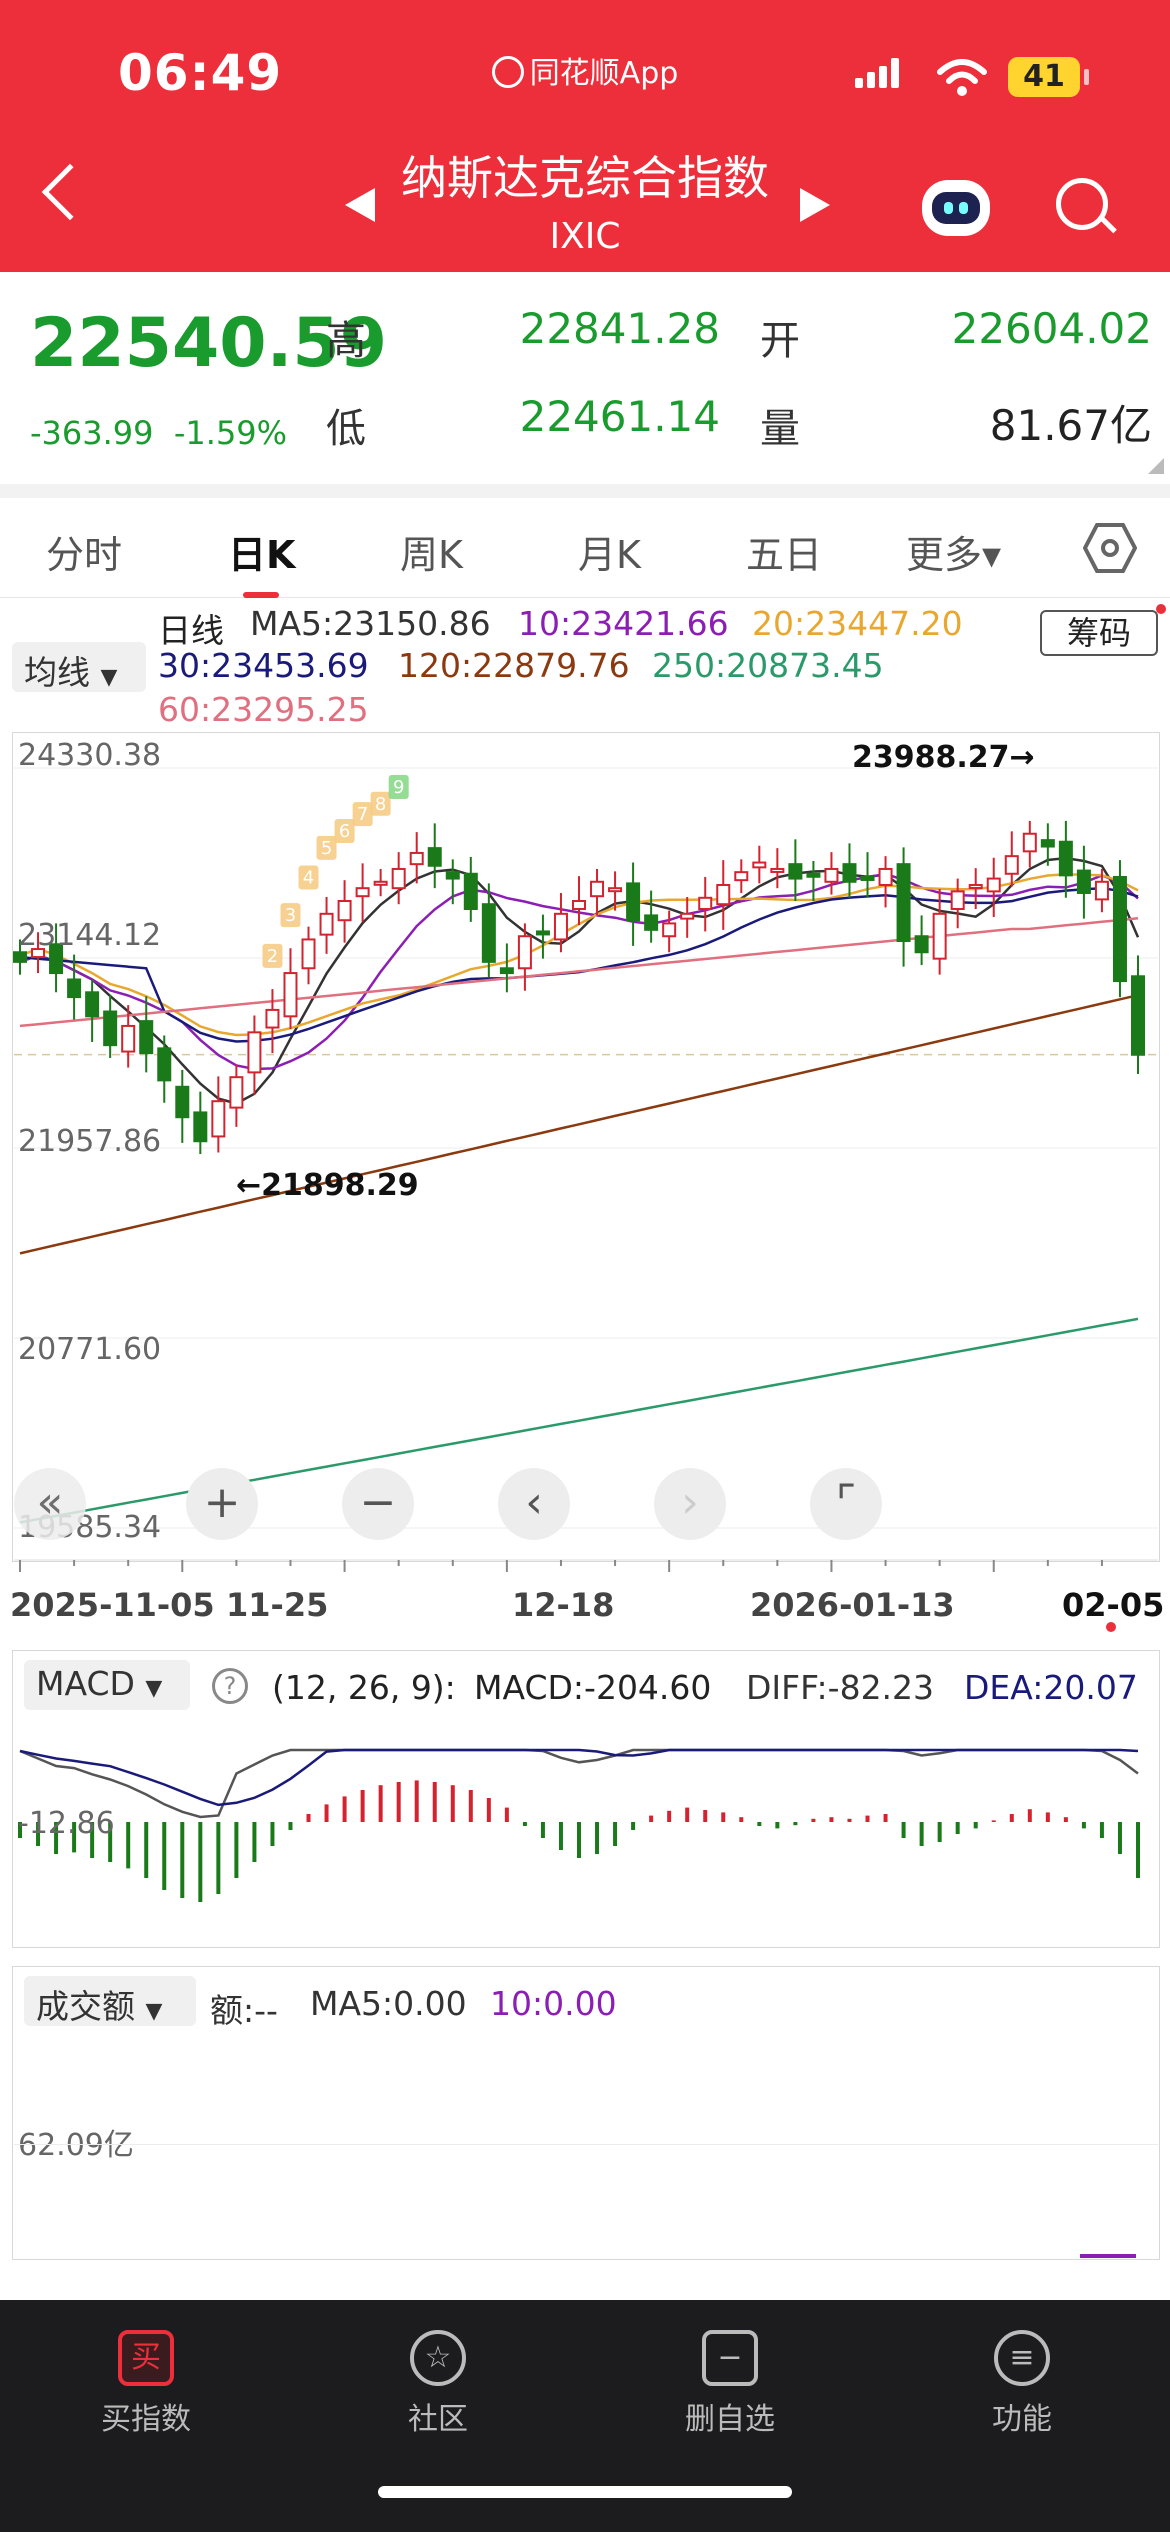 This screenshot has height=2532, width=1170. Describe the element at coordinates (593, 1687) in the screenshot. I see `macd-value: MACD:-204.60` at that location.